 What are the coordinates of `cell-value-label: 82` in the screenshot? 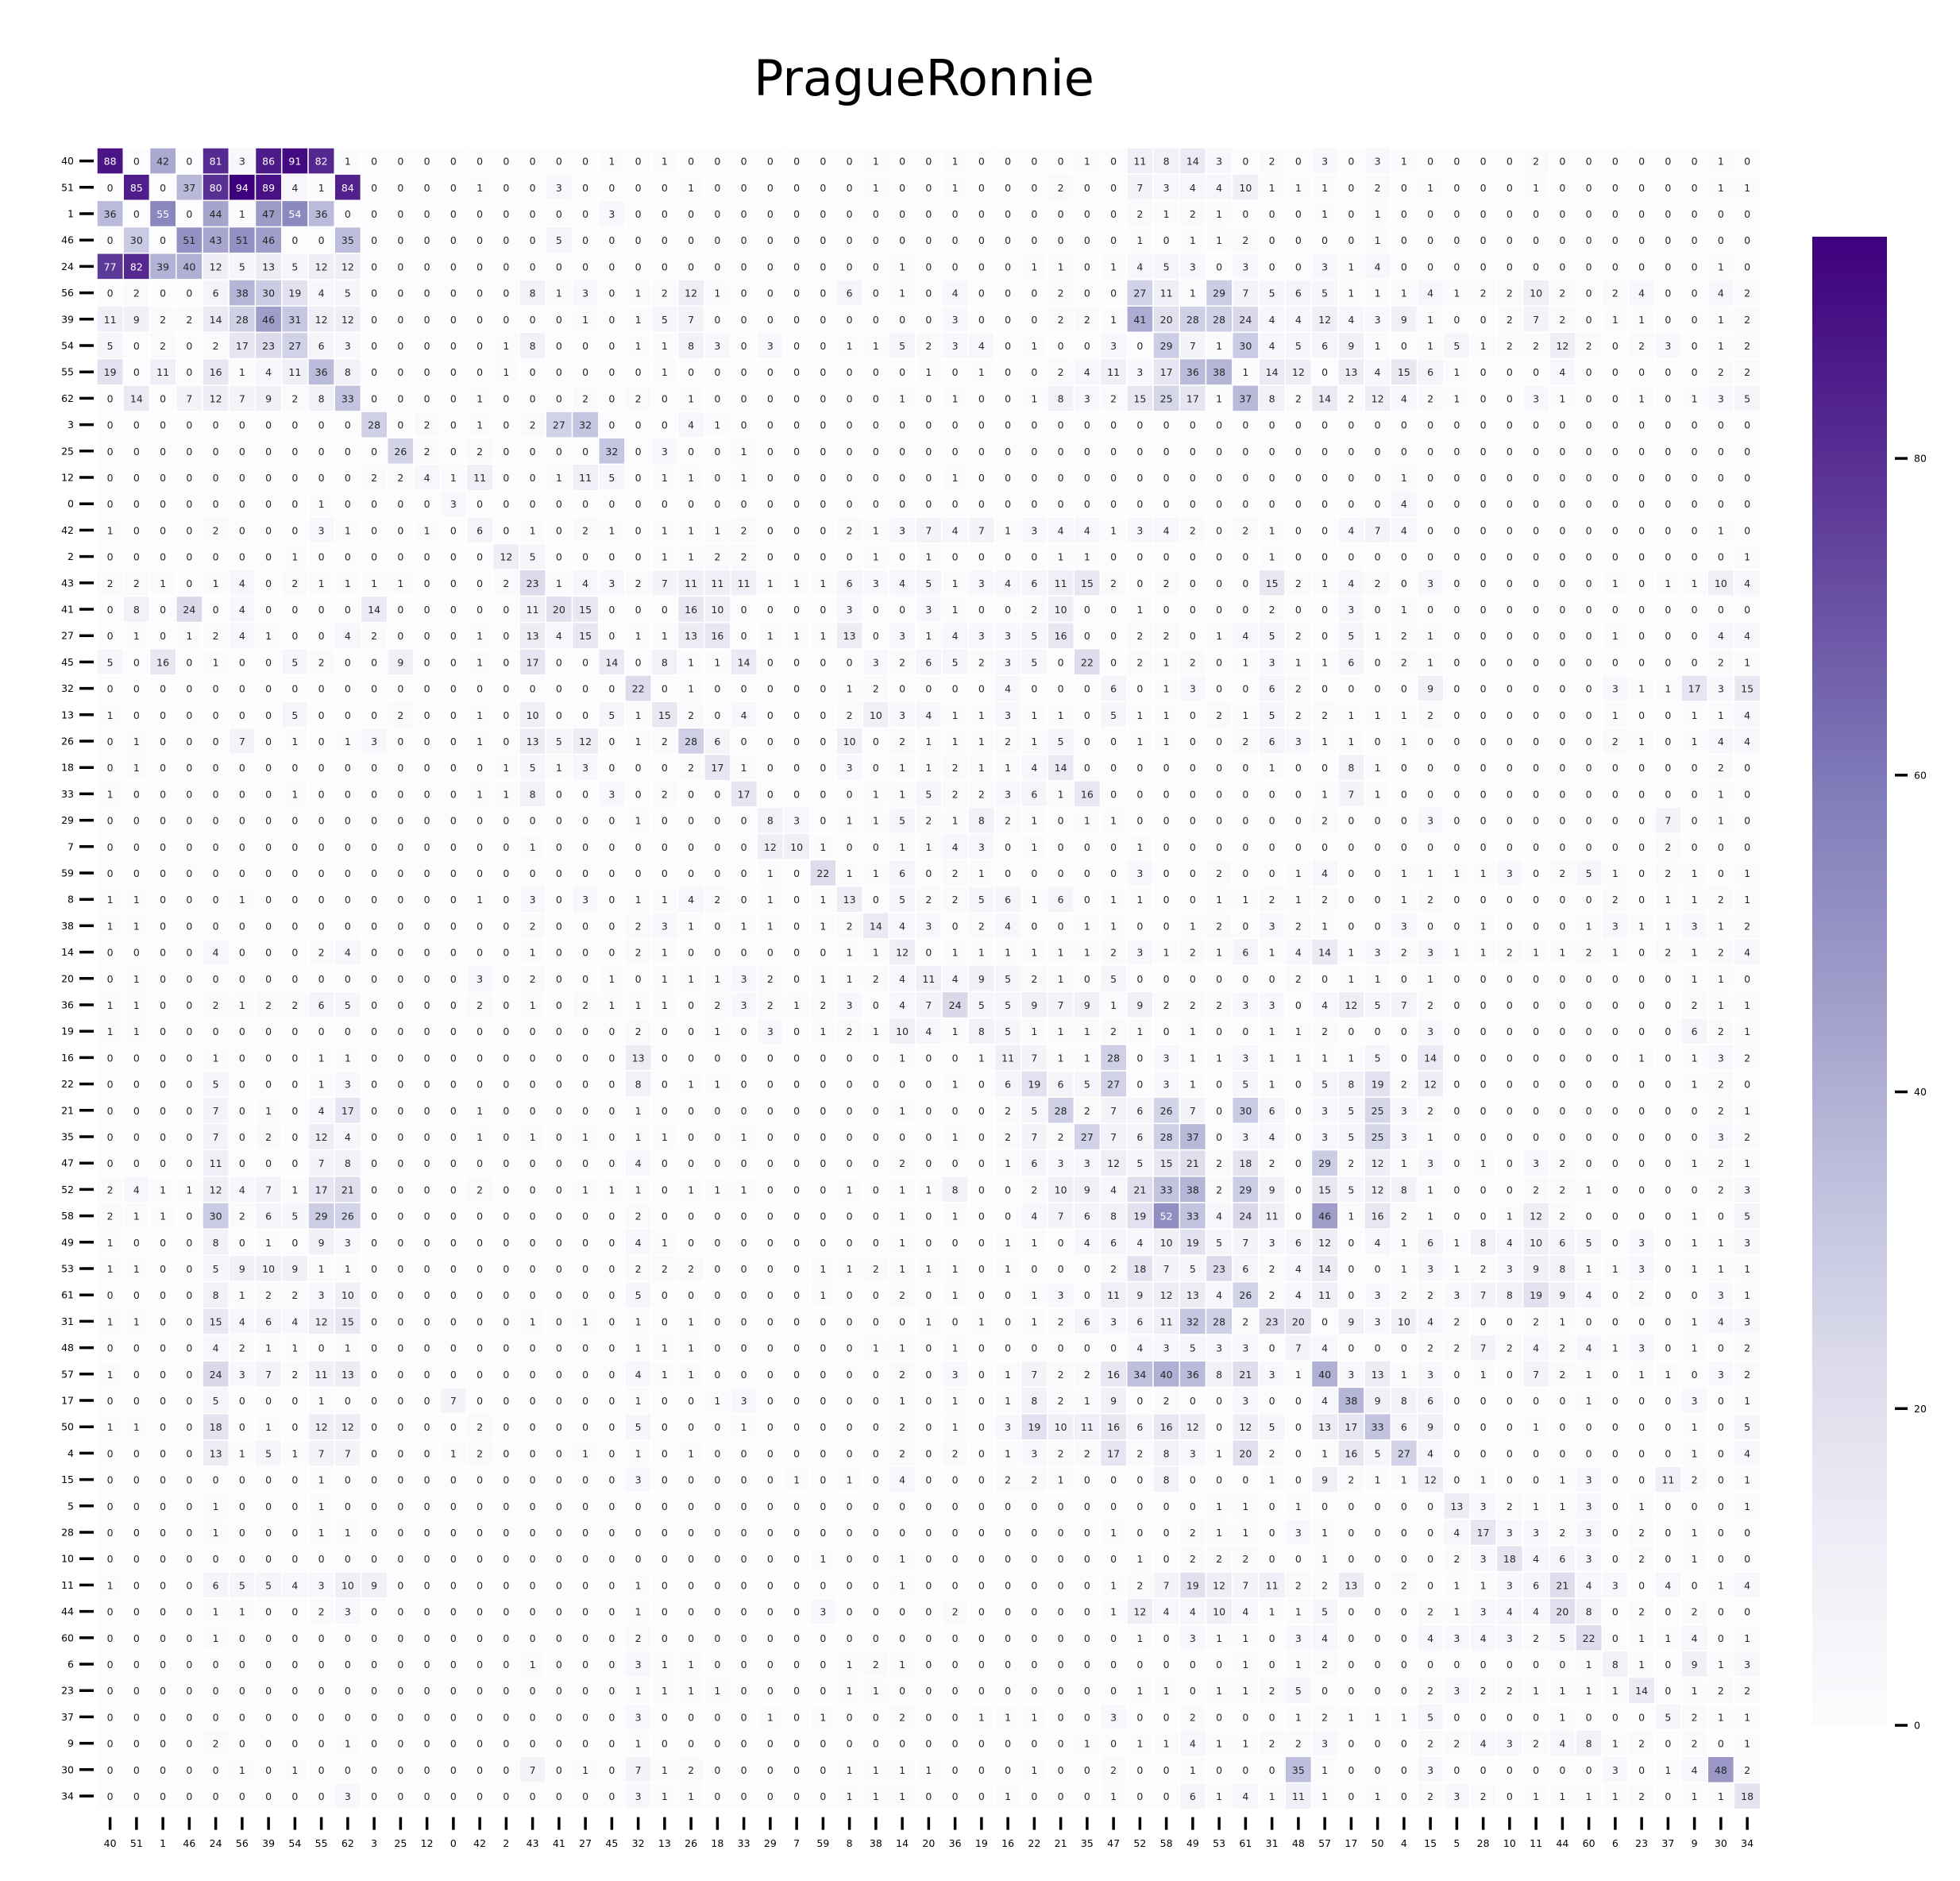 It's located at (321, 162).